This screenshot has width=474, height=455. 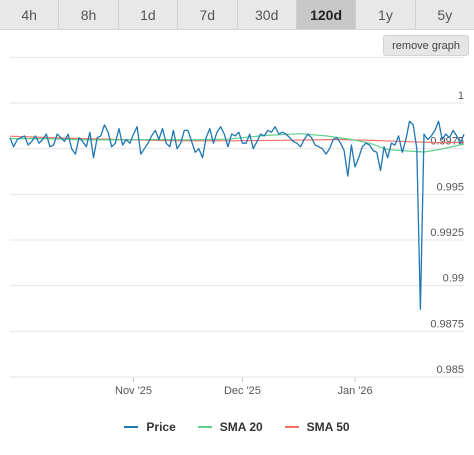 What do you see at coordinates (30, 14) in the screenshot?
I see `tab-4h: 4h` at bounding box center [30, 14].